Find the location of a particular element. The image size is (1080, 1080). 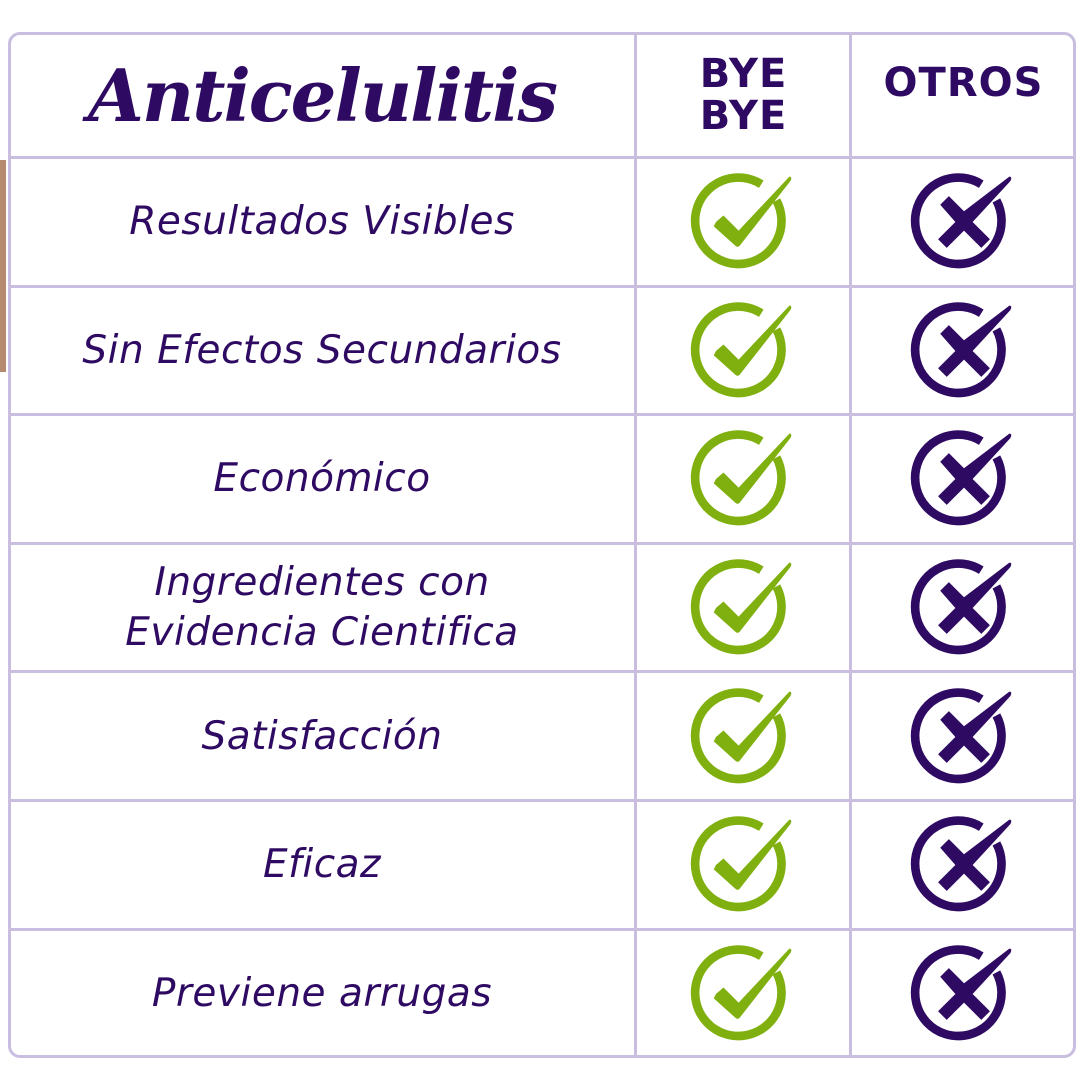

column-header-brand: BYE BYE is located at coordinates (743, 95).